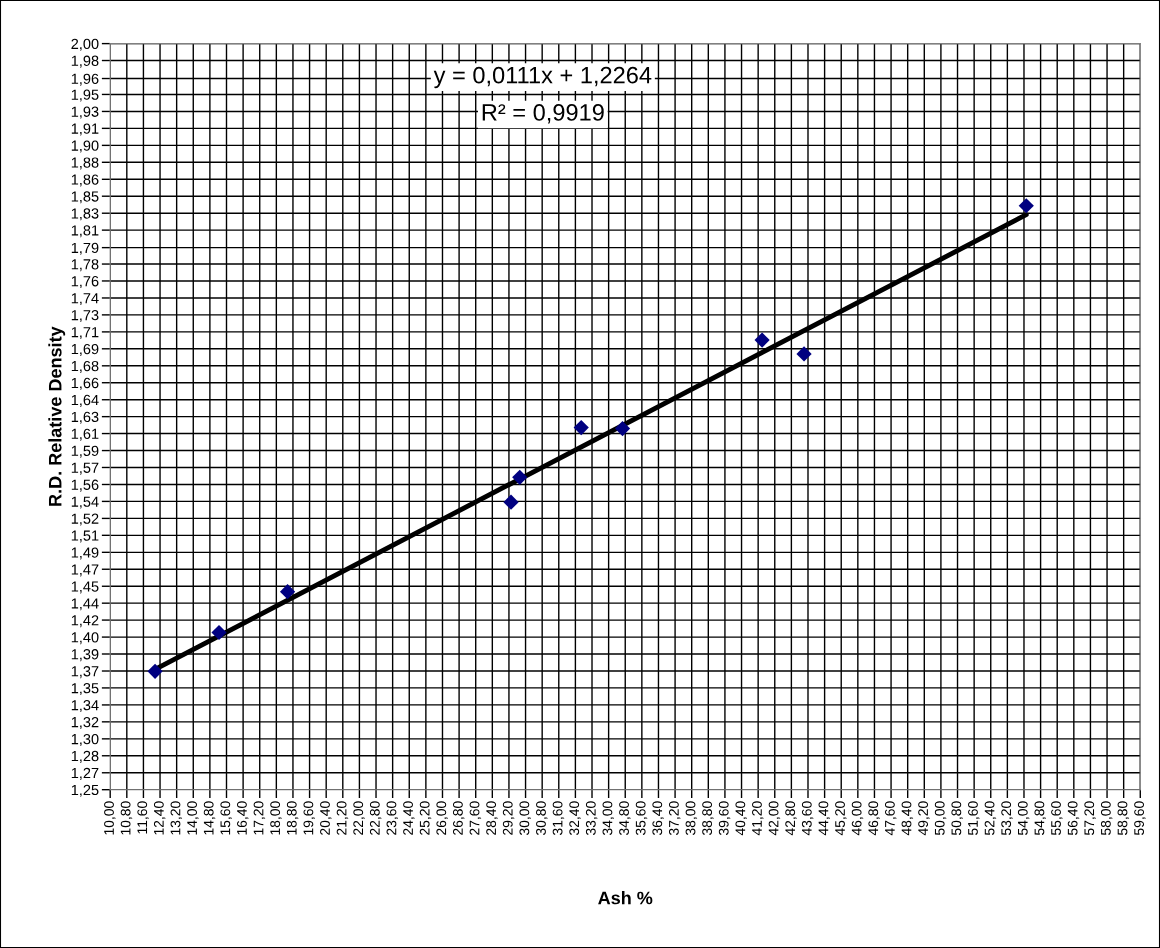 The width and height of the screenshot is (1160, 948). Describe the element at coordinates (890, 818) in the screenshot. I see `x-tick-label: 47,60` at that location.